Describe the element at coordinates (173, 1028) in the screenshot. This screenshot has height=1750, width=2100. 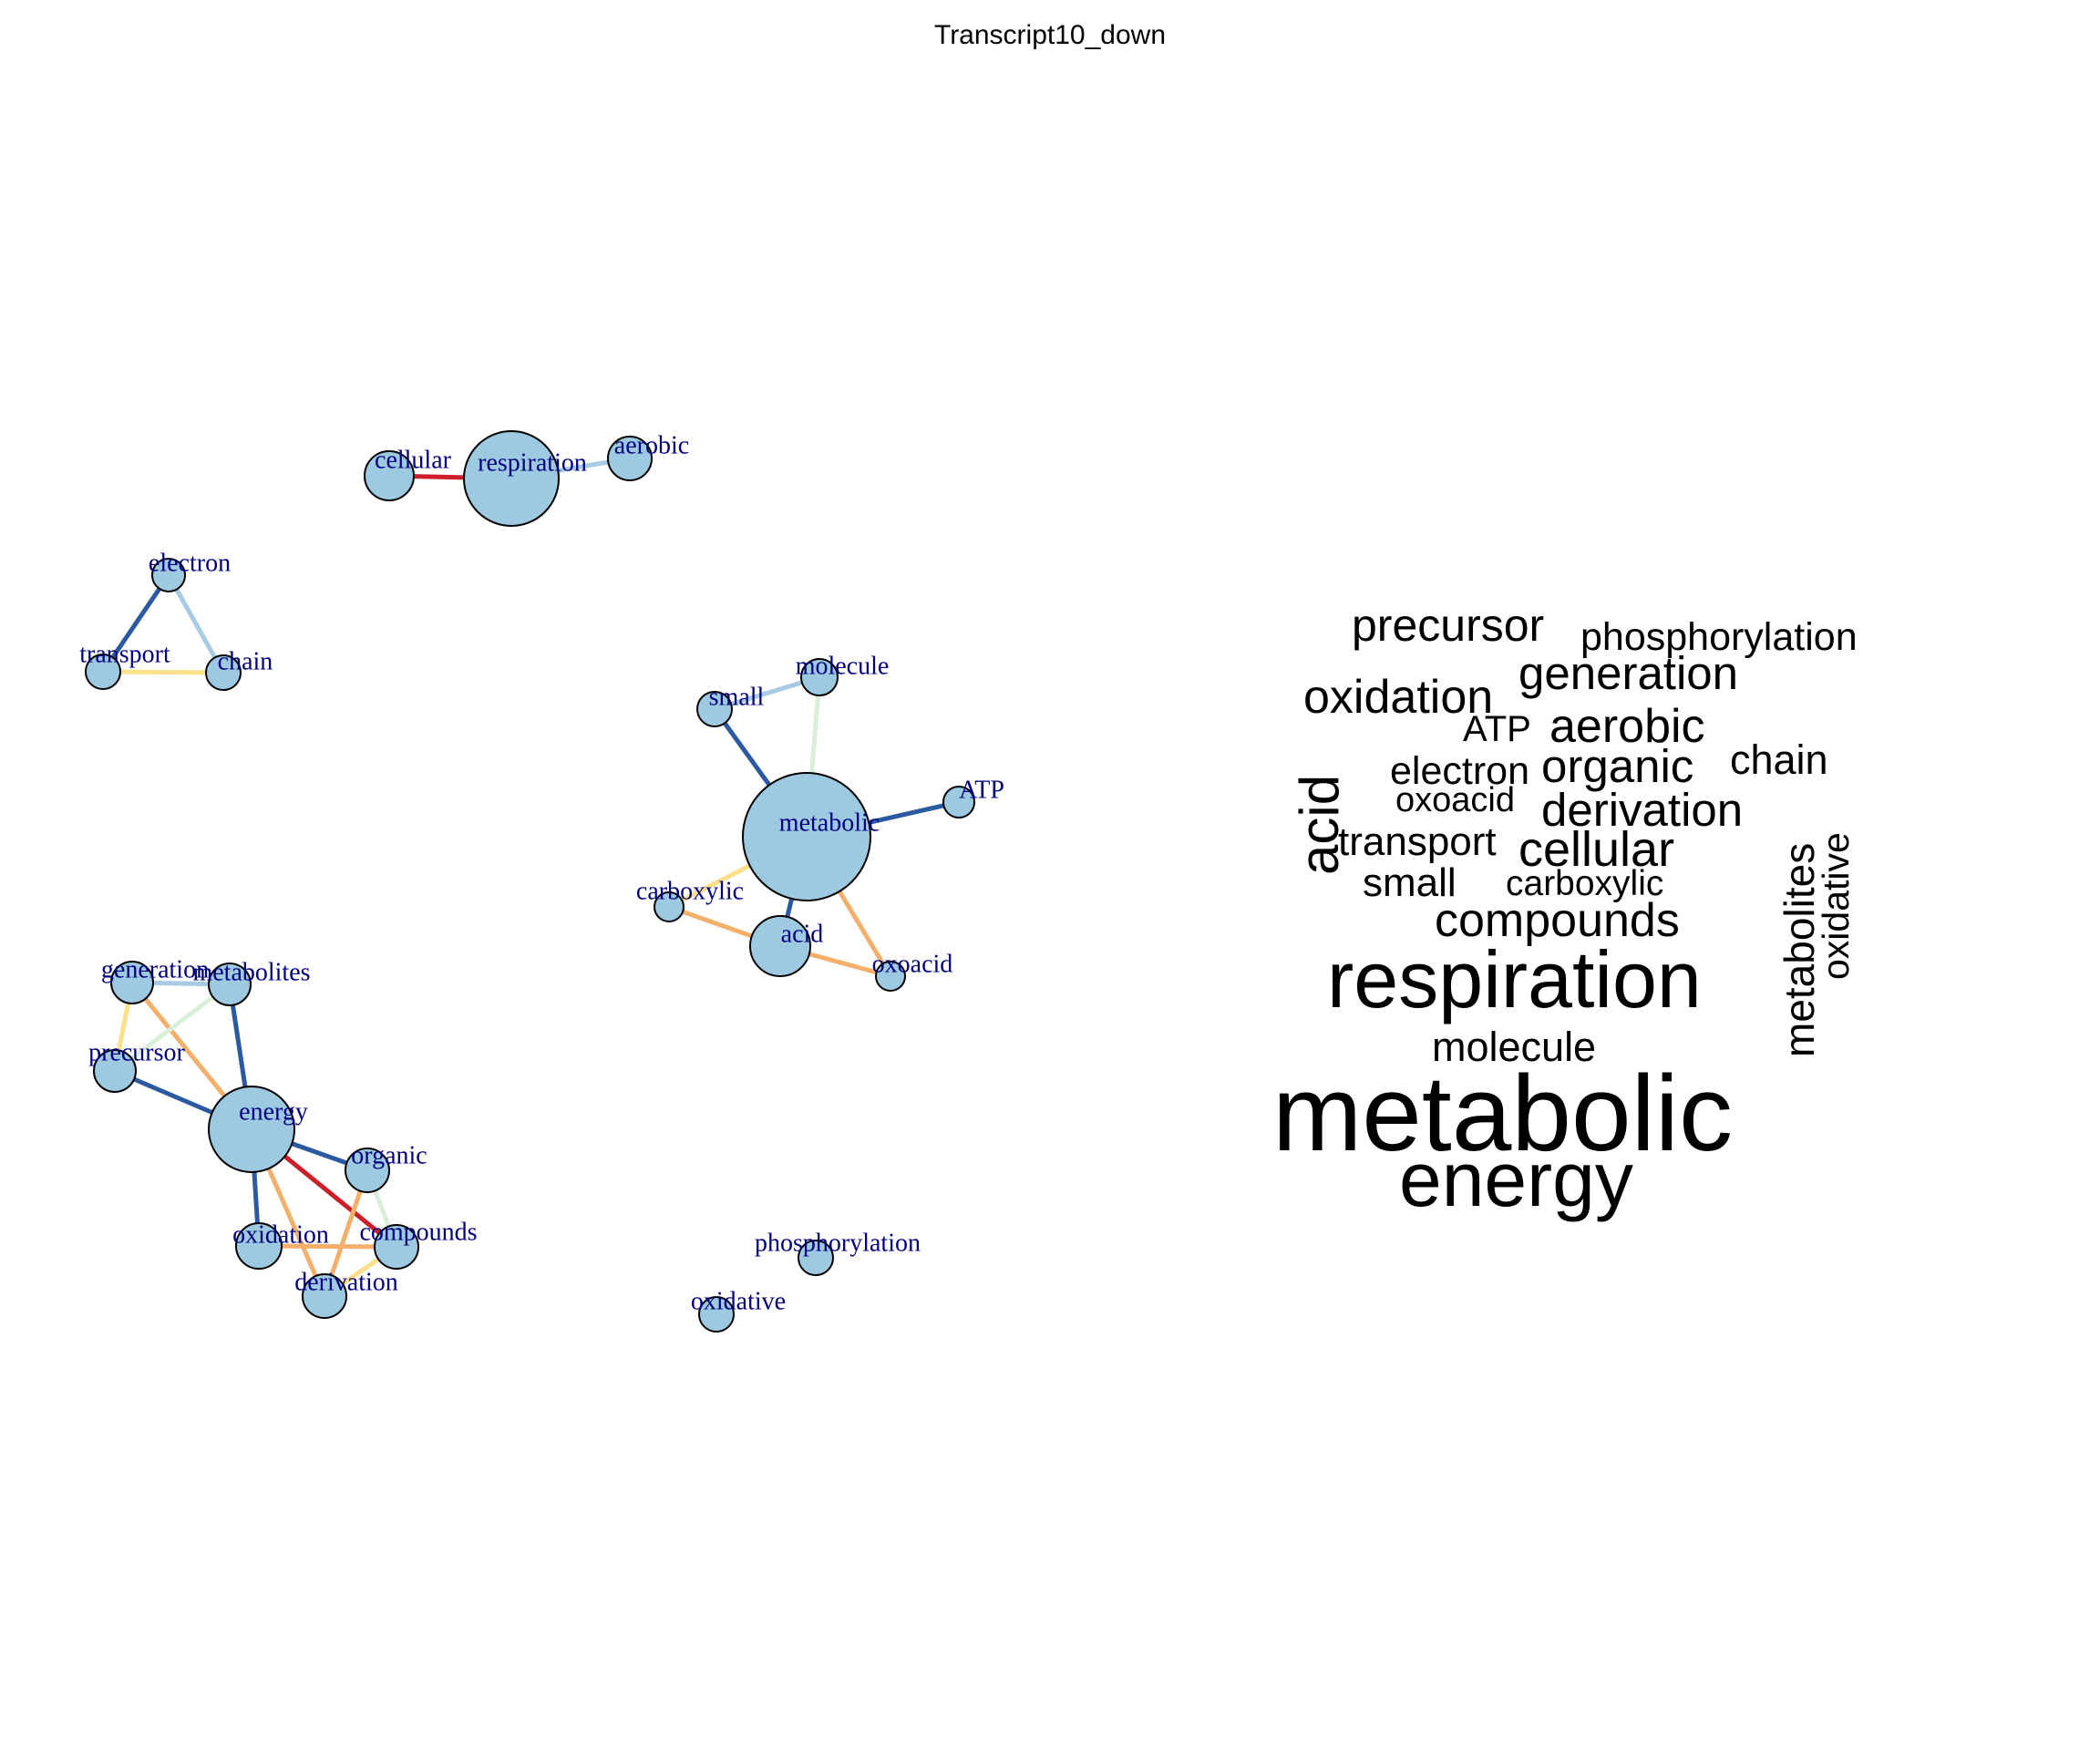
I see `edge-metabolites-precursor` at that location.